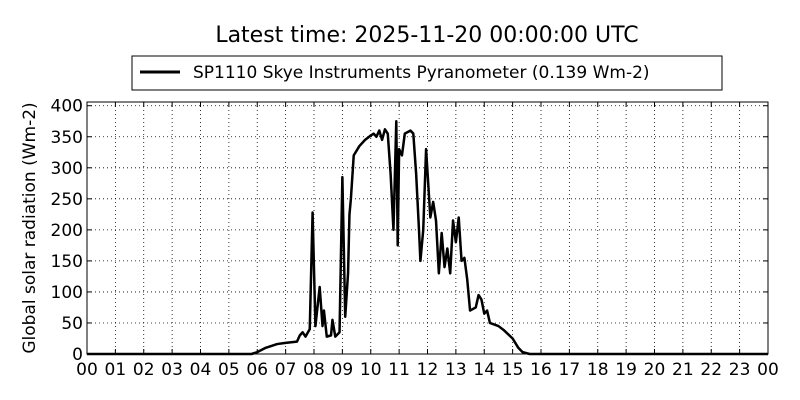 The width and height of the screenshot is (800, 400). What do you see at coordinates (30, 227) in the screenshot?
I see `y-axis-label: Global solar radiation (Wm-2)` at bounding box center [30, 227].